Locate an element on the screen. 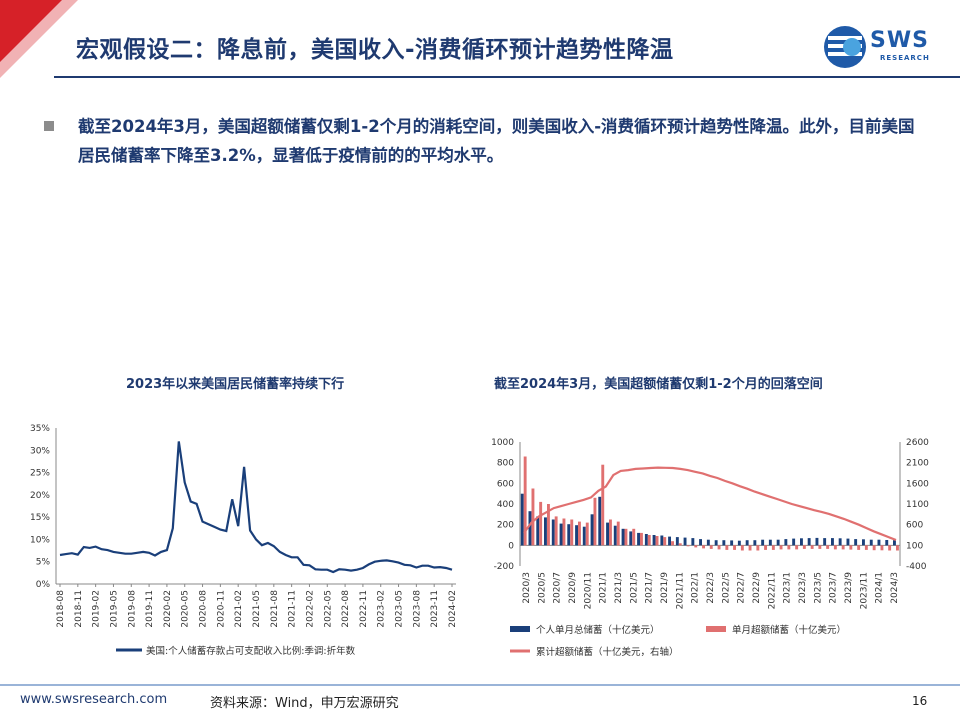 This screenshot has height=720, width=960. x-tick-label: 2022-05 is located at coordinates (328, 609).